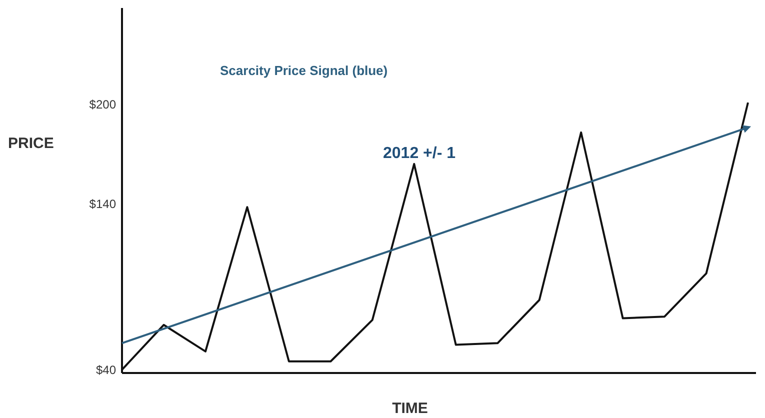  What do you see at coordinates (304, 70) in the screenshot?
I see `annotation: Scarcity Price Signal (blue)` at bounding box center [304, 70].